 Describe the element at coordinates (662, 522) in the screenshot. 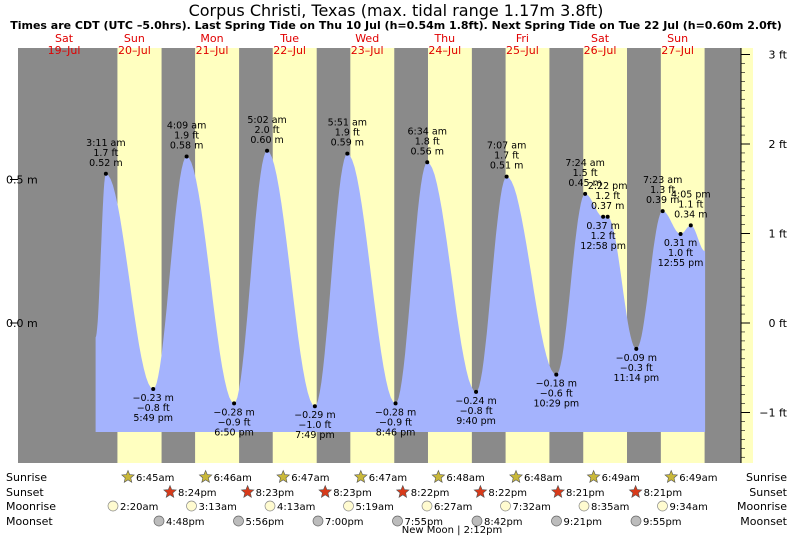

I see `moonset-time: 9:55pm` at that location.